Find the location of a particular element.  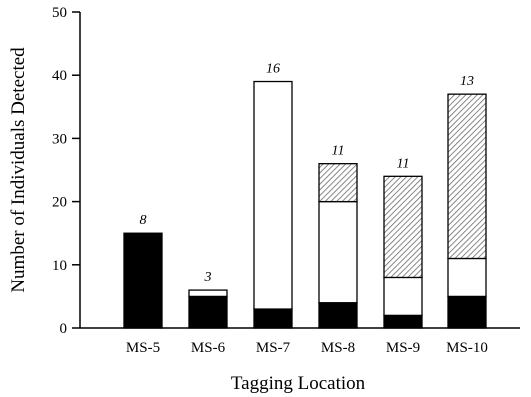

bar-segment-ms-7-s1 is located at coordinates (273, 318).